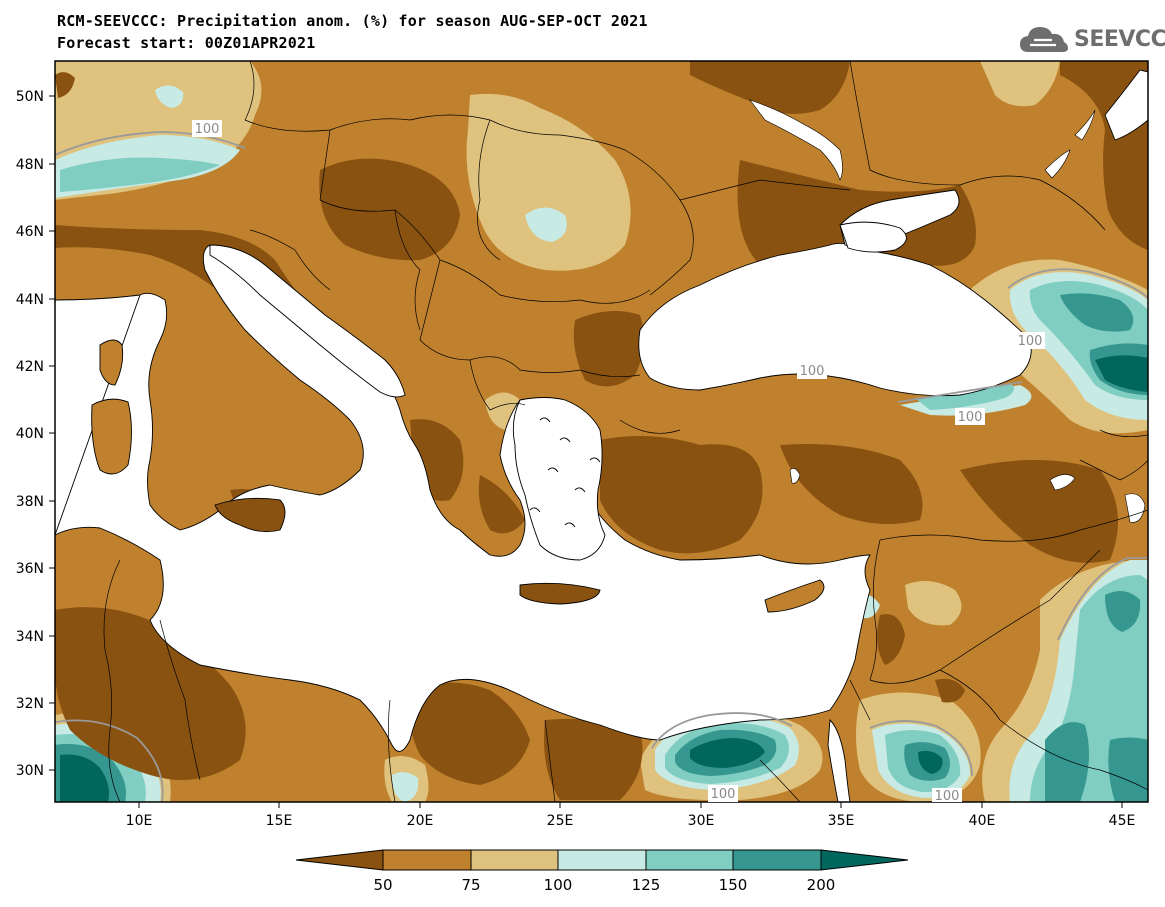 Image resolution: width=1165 pixels, height=907 pixels. What do you see at coordinates (864, 860) in the screenshot?
I see `colorbar-upper-arrow` at bounding box center [864, 860].